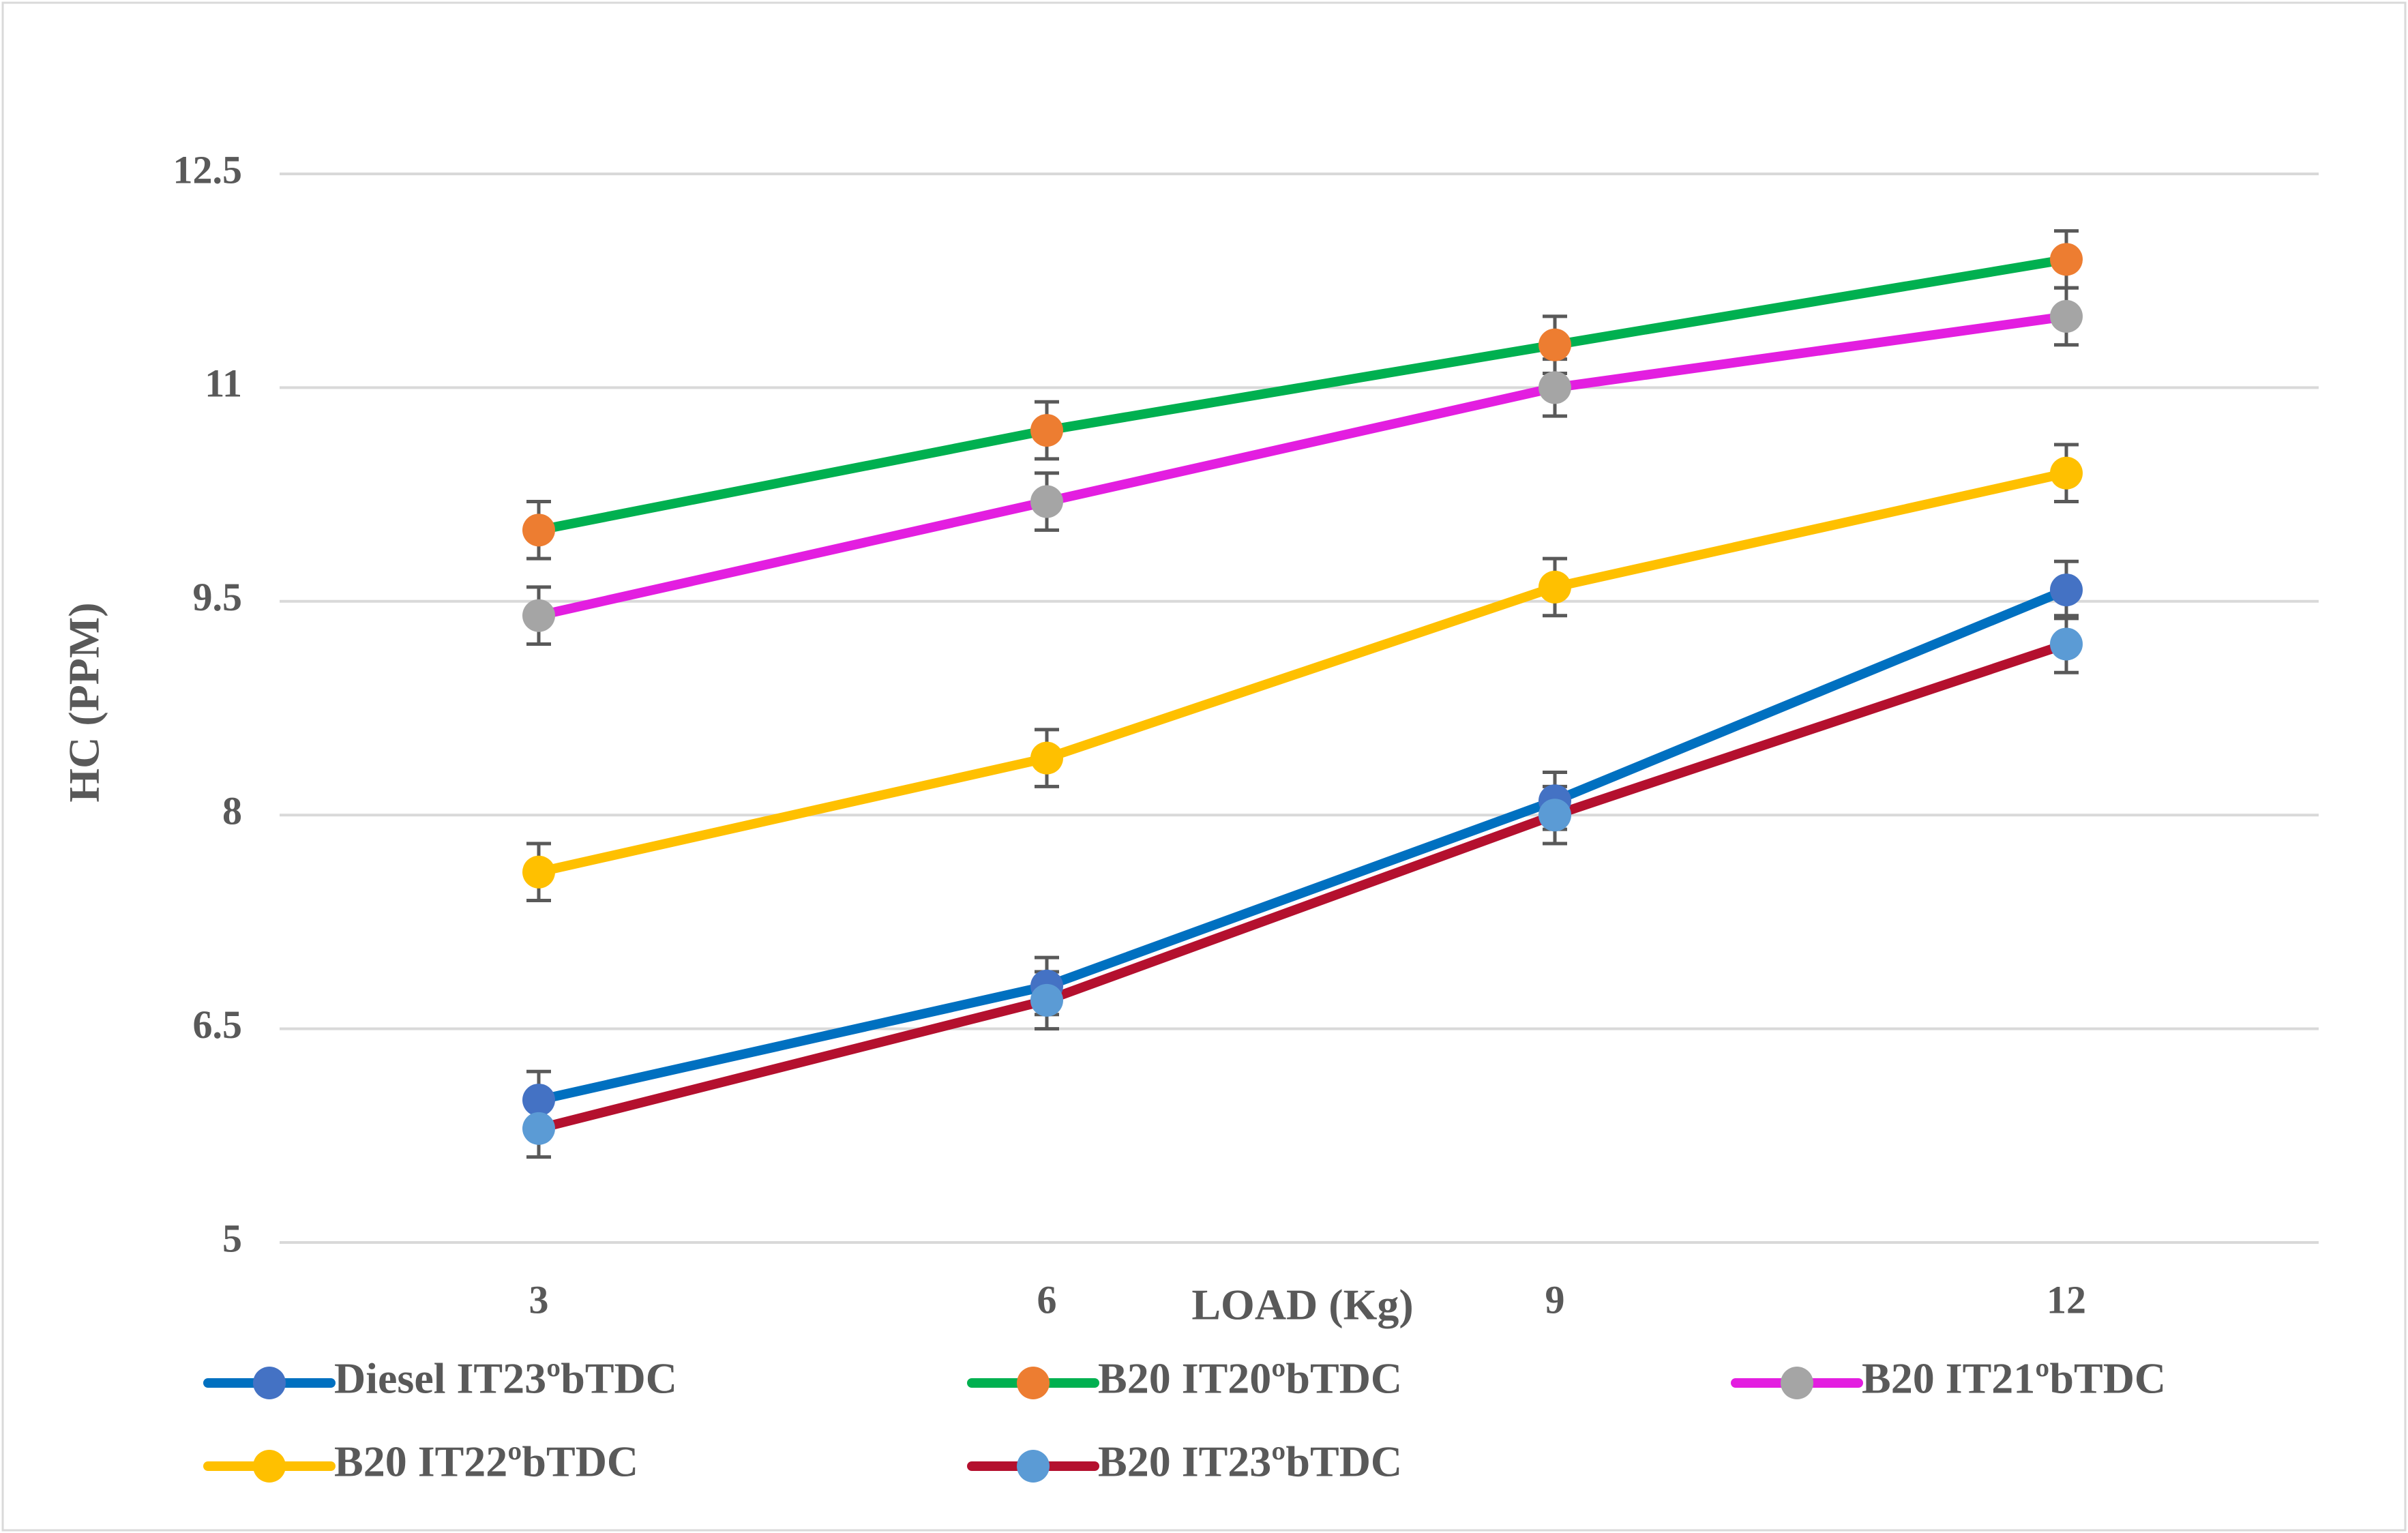 The height and width of the screenshot is (1533, 2408). I want to click on series-line-b20-it21-btdc, so click(1302, 466).